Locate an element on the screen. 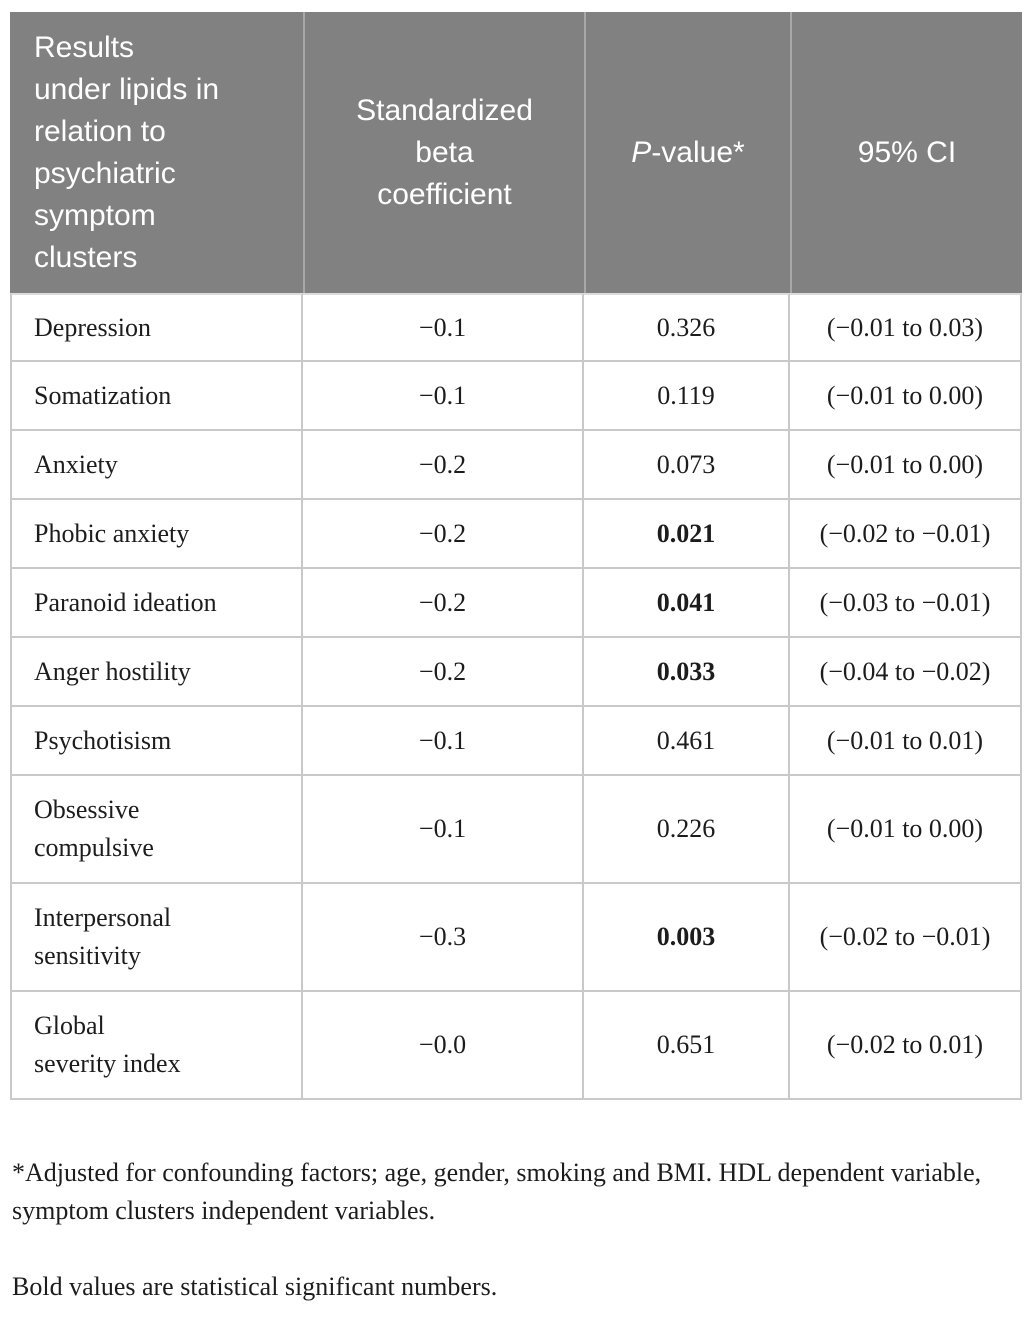 This screenshot has height=1344, width=1026. row-label: Anger hostility is located at coordinates (156, 672).